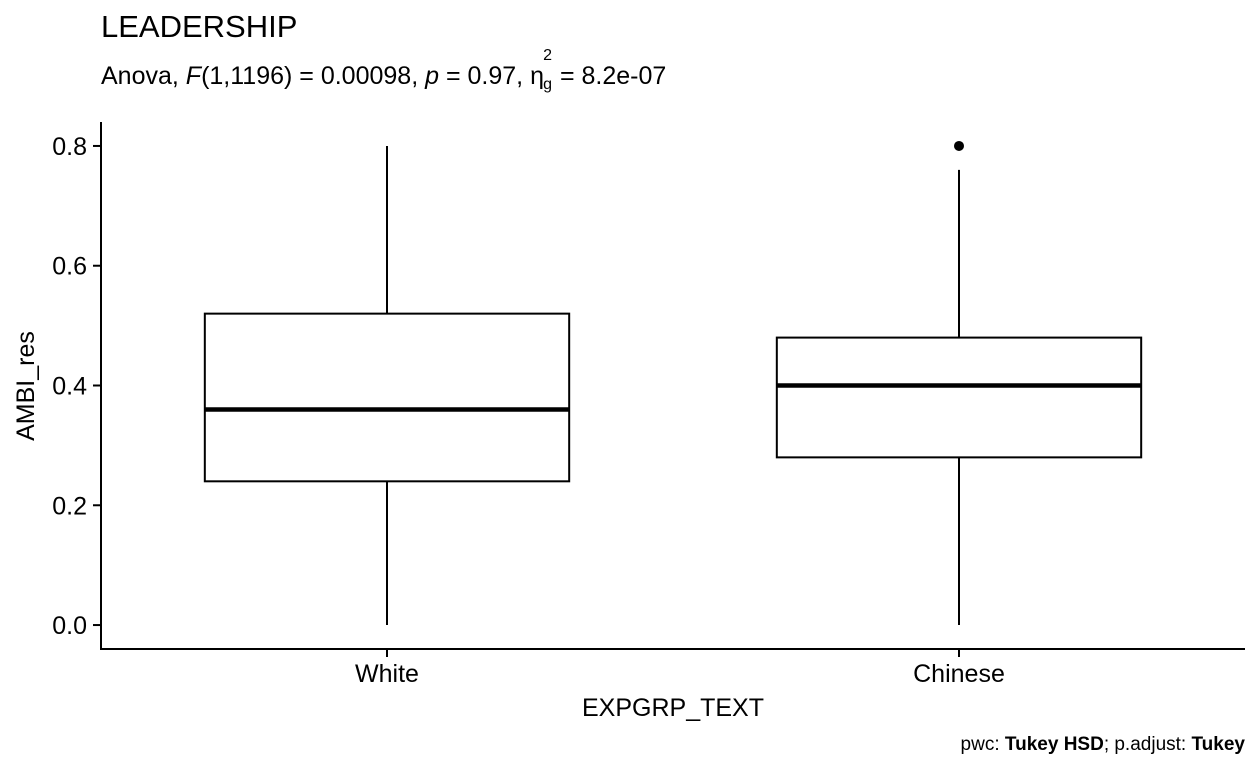 The image size is (1259, 778). I want to click on y-axis-label: AMBI_res, so click(26, 386).